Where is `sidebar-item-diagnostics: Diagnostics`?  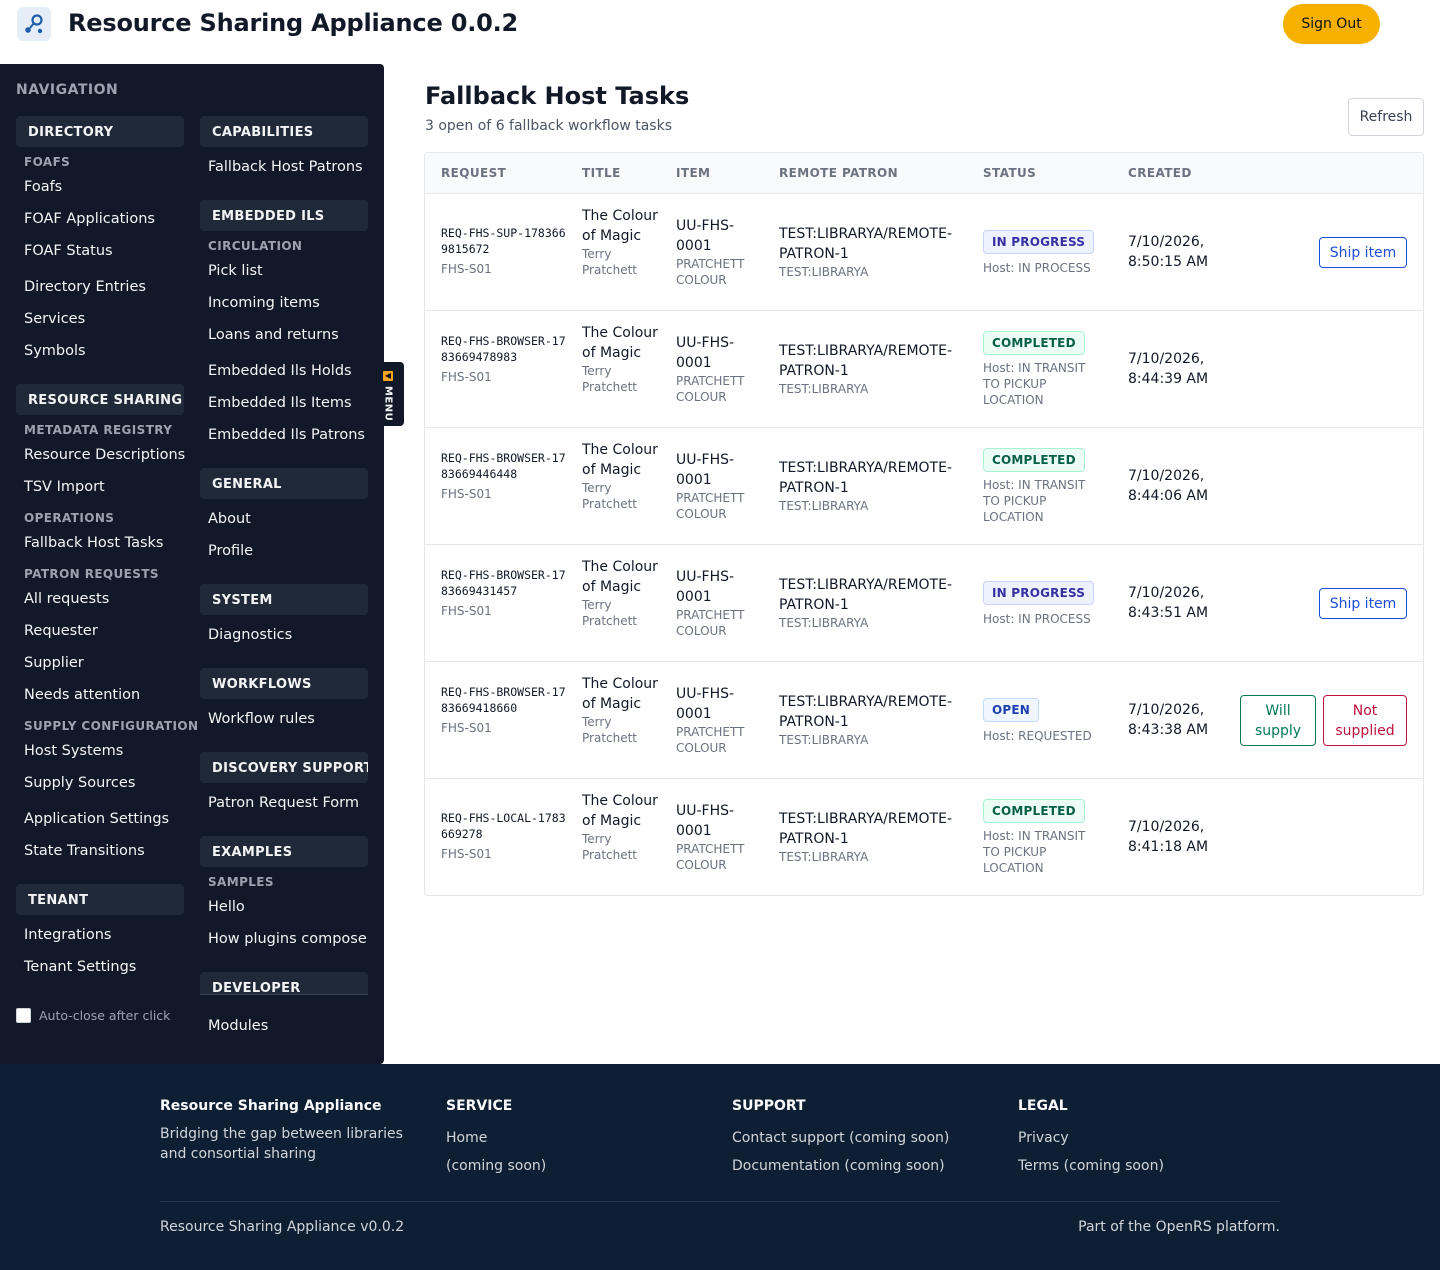 sidebar-item-diagnostics: Diagnostics is located at coordinates (250, 635).